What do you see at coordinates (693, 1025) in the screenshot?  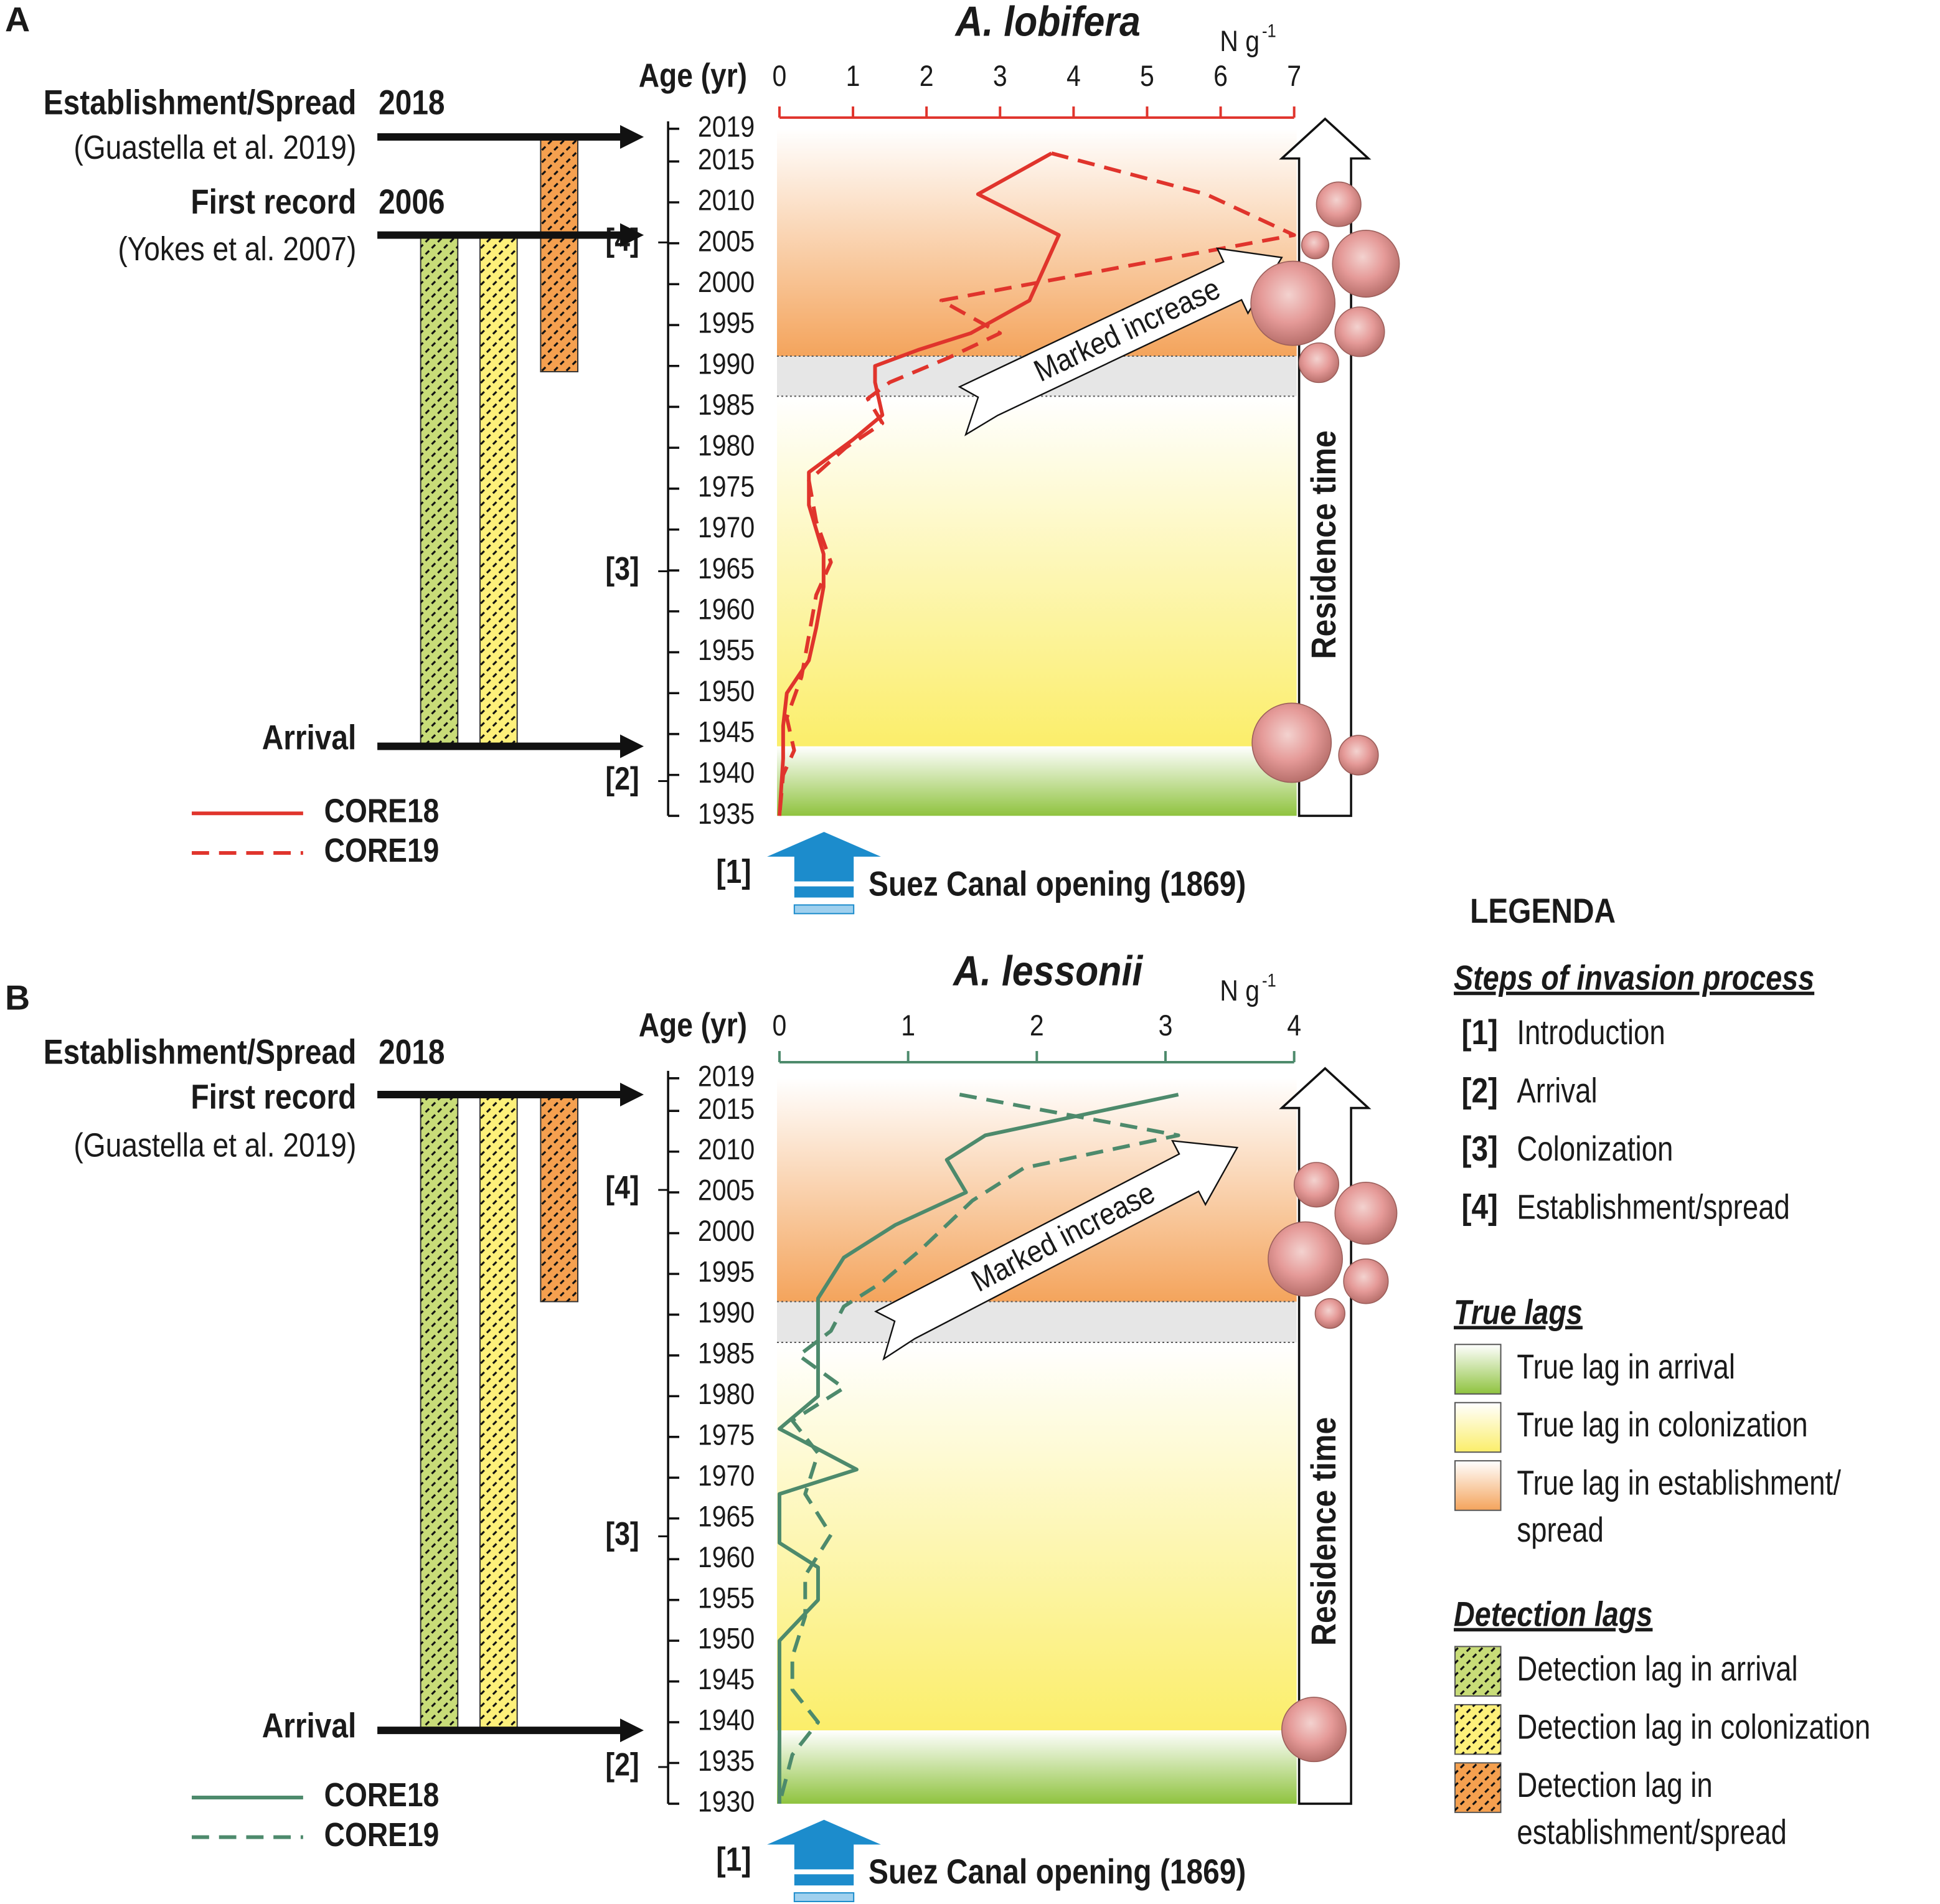 I see `y-axis-label: Age (yr)` at bounding box center [693, 1025].